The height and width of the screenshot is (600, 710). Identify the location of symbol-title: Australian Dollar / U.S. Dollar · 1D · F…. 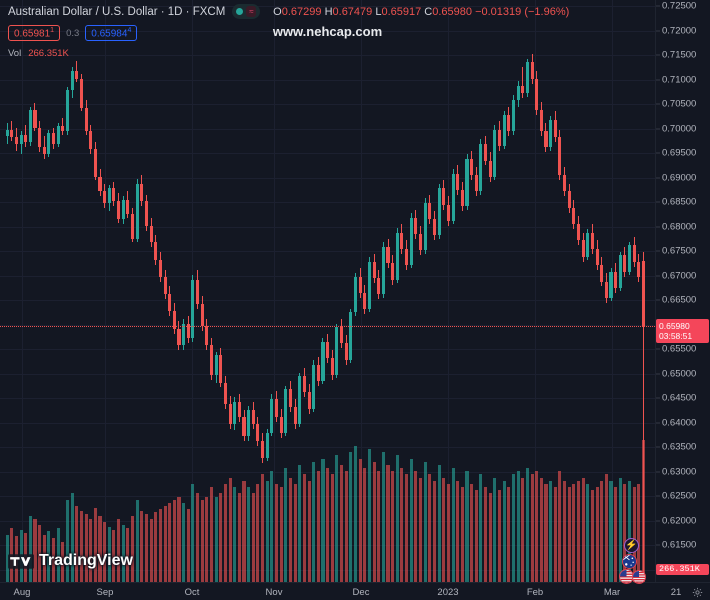
(117, 11).